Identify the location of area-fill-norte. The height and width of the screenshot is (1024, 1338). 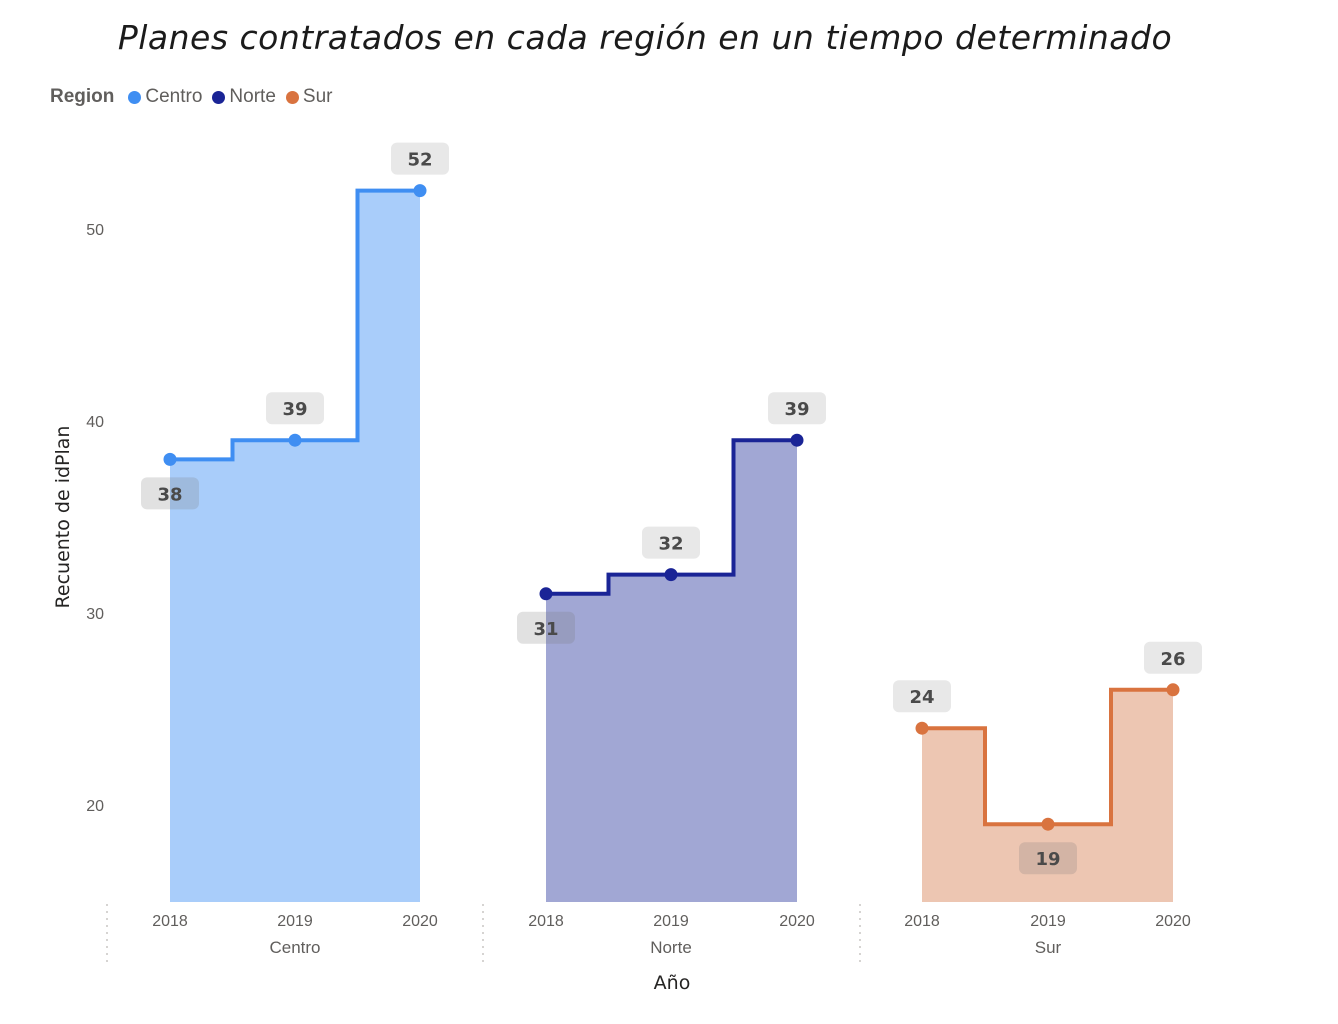
(671, 671).